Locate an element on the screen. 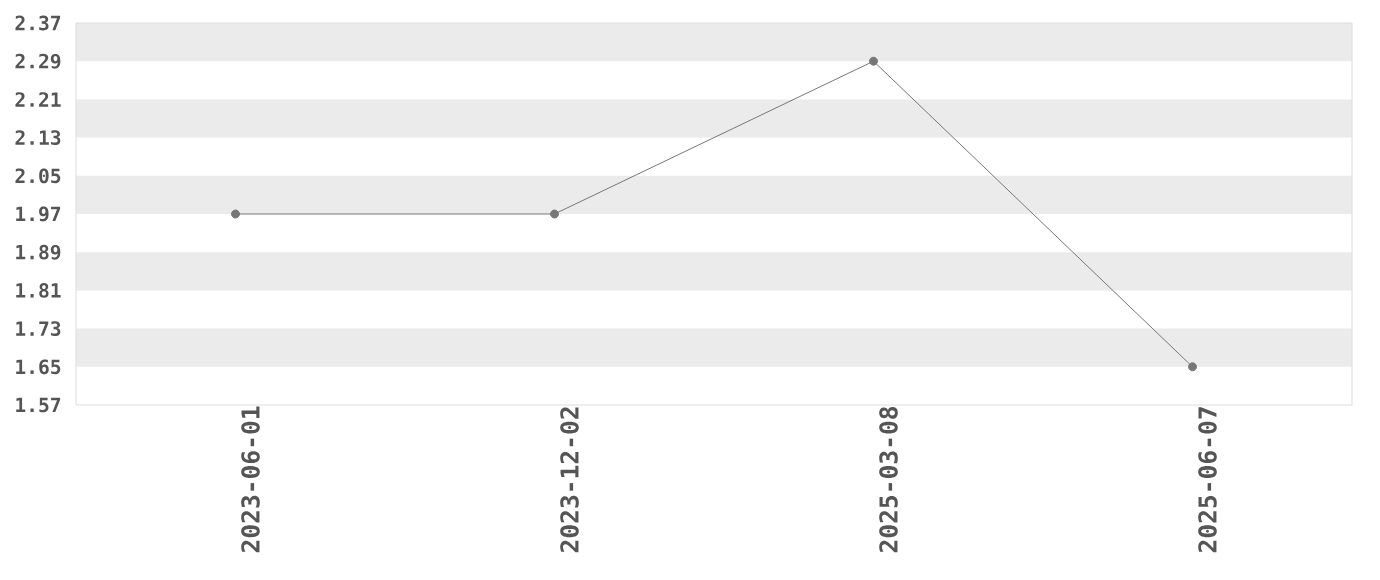 This screenshot has height=580, width=1380. y-tick-label: 2.21 is located at coordinates (38, 99).